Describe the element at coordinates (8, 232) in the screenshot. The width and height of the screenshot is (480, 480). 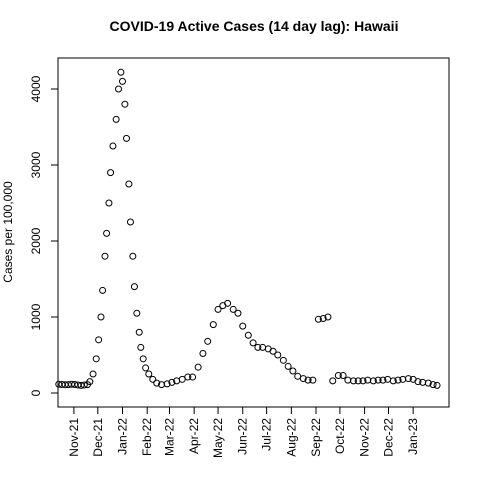
I see `y-axis-label: Cases per 100,000` at that location.